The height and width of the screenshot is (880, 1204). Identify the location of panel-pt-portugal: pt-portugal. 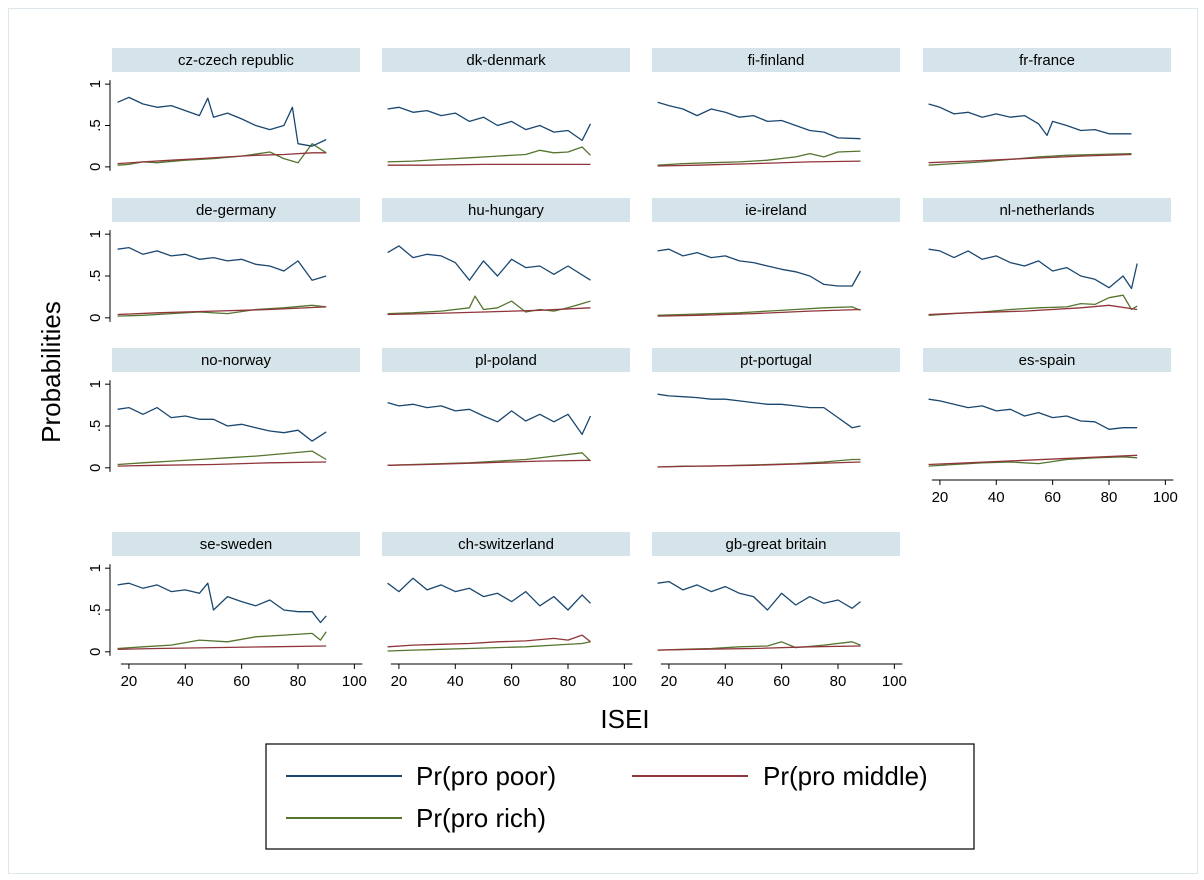
(776, 408).